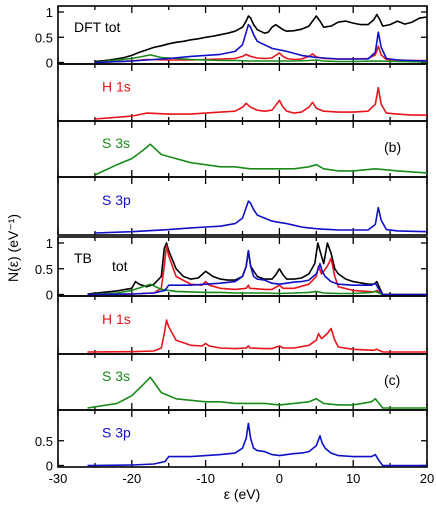 The height and width of the screenshot is (507, 436). I want to click on panel-letter: (b), so click(392, 147).